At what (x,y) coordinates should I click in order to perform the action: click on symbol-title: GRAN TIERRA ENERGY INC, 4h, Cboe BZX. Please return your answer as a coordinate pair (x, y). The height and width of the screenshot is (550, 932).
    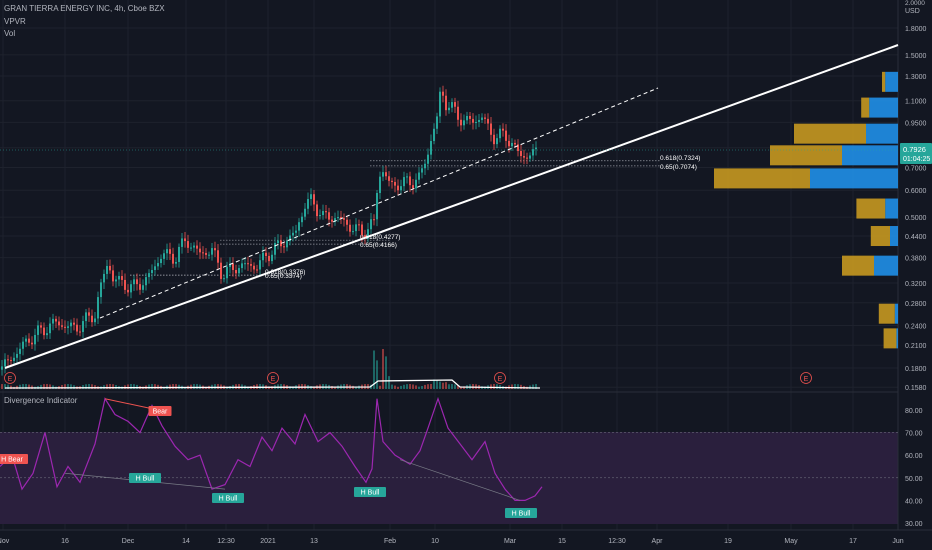
    Looking at the image, I should click on (84, 8).